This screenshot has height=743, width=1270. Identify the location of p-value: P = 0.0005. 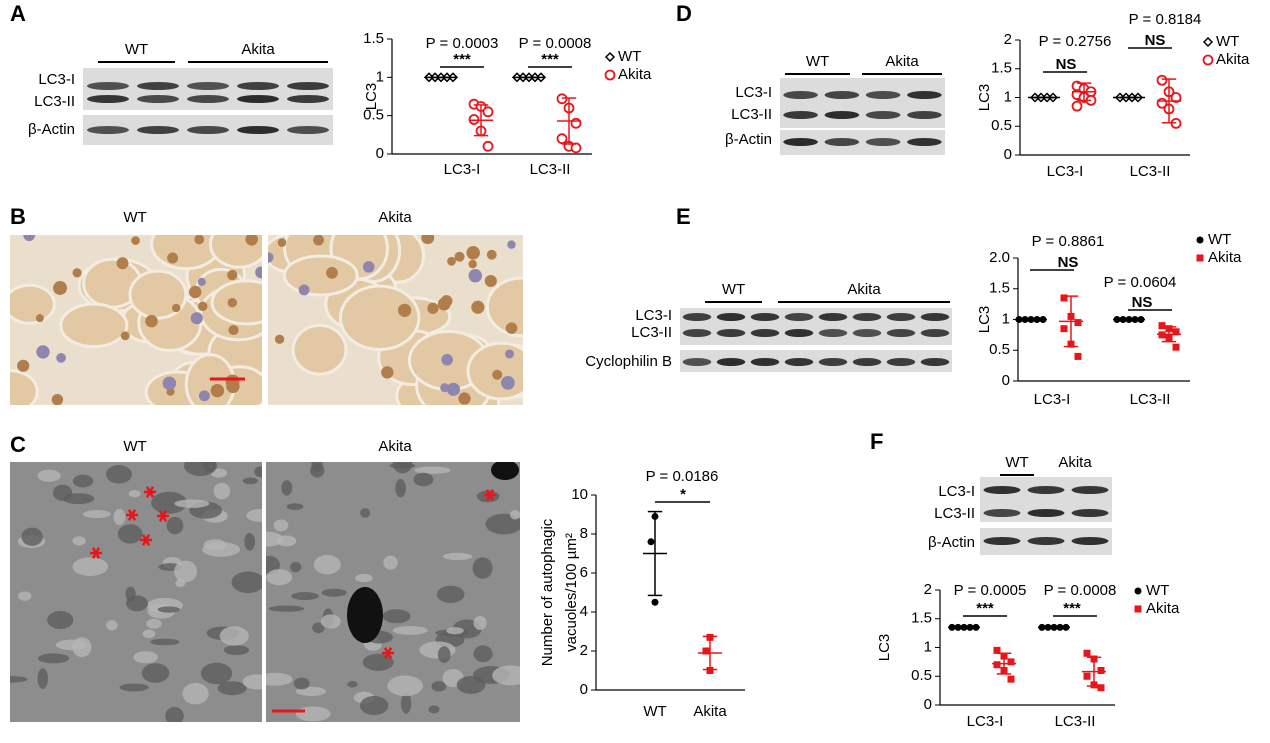
(990, 590).